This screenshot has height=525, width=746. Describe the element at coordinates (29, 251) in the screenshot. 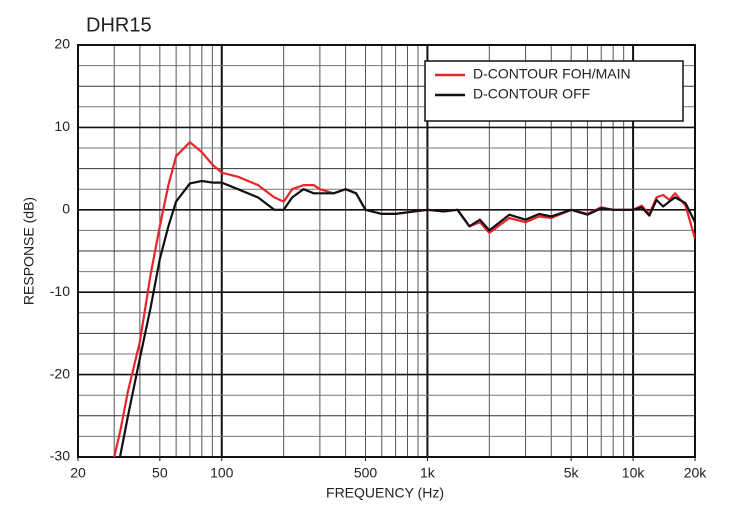

I see `y-axis-label: RESPONSE (dB)` at that location.